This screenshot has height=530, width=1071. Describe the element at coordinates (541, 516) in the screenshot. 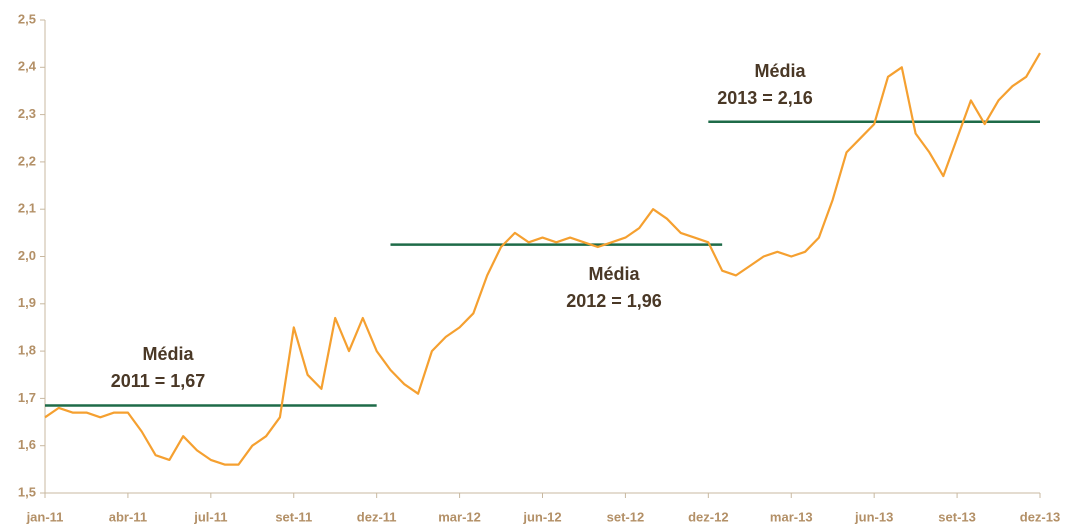

I see `x-tick-label: jun-12` at that location.